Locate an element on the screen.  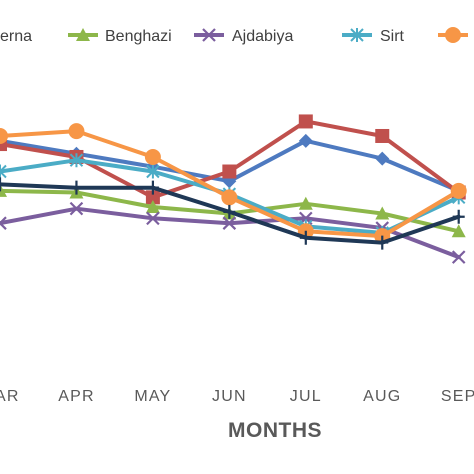
x-tick-label: MAR is located at coordinates (10, 396).